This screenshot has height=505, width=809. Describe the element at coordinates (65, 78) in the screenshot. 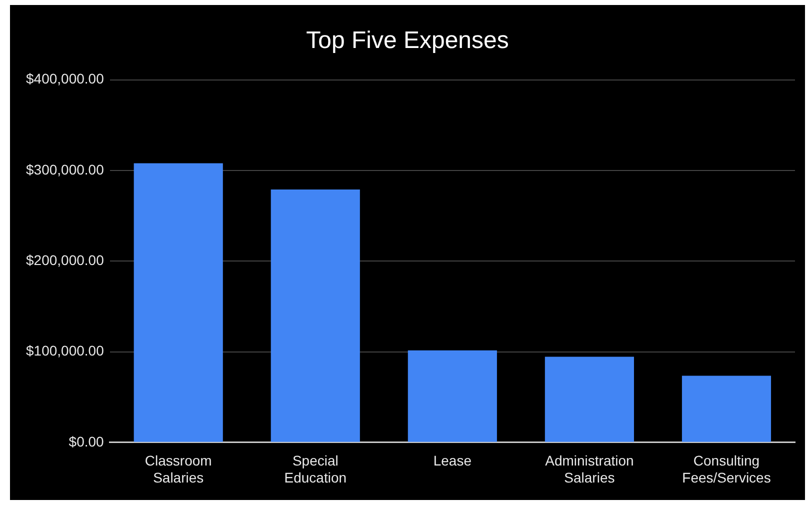

I see `y-tick-label: $400,000.00` at that location.